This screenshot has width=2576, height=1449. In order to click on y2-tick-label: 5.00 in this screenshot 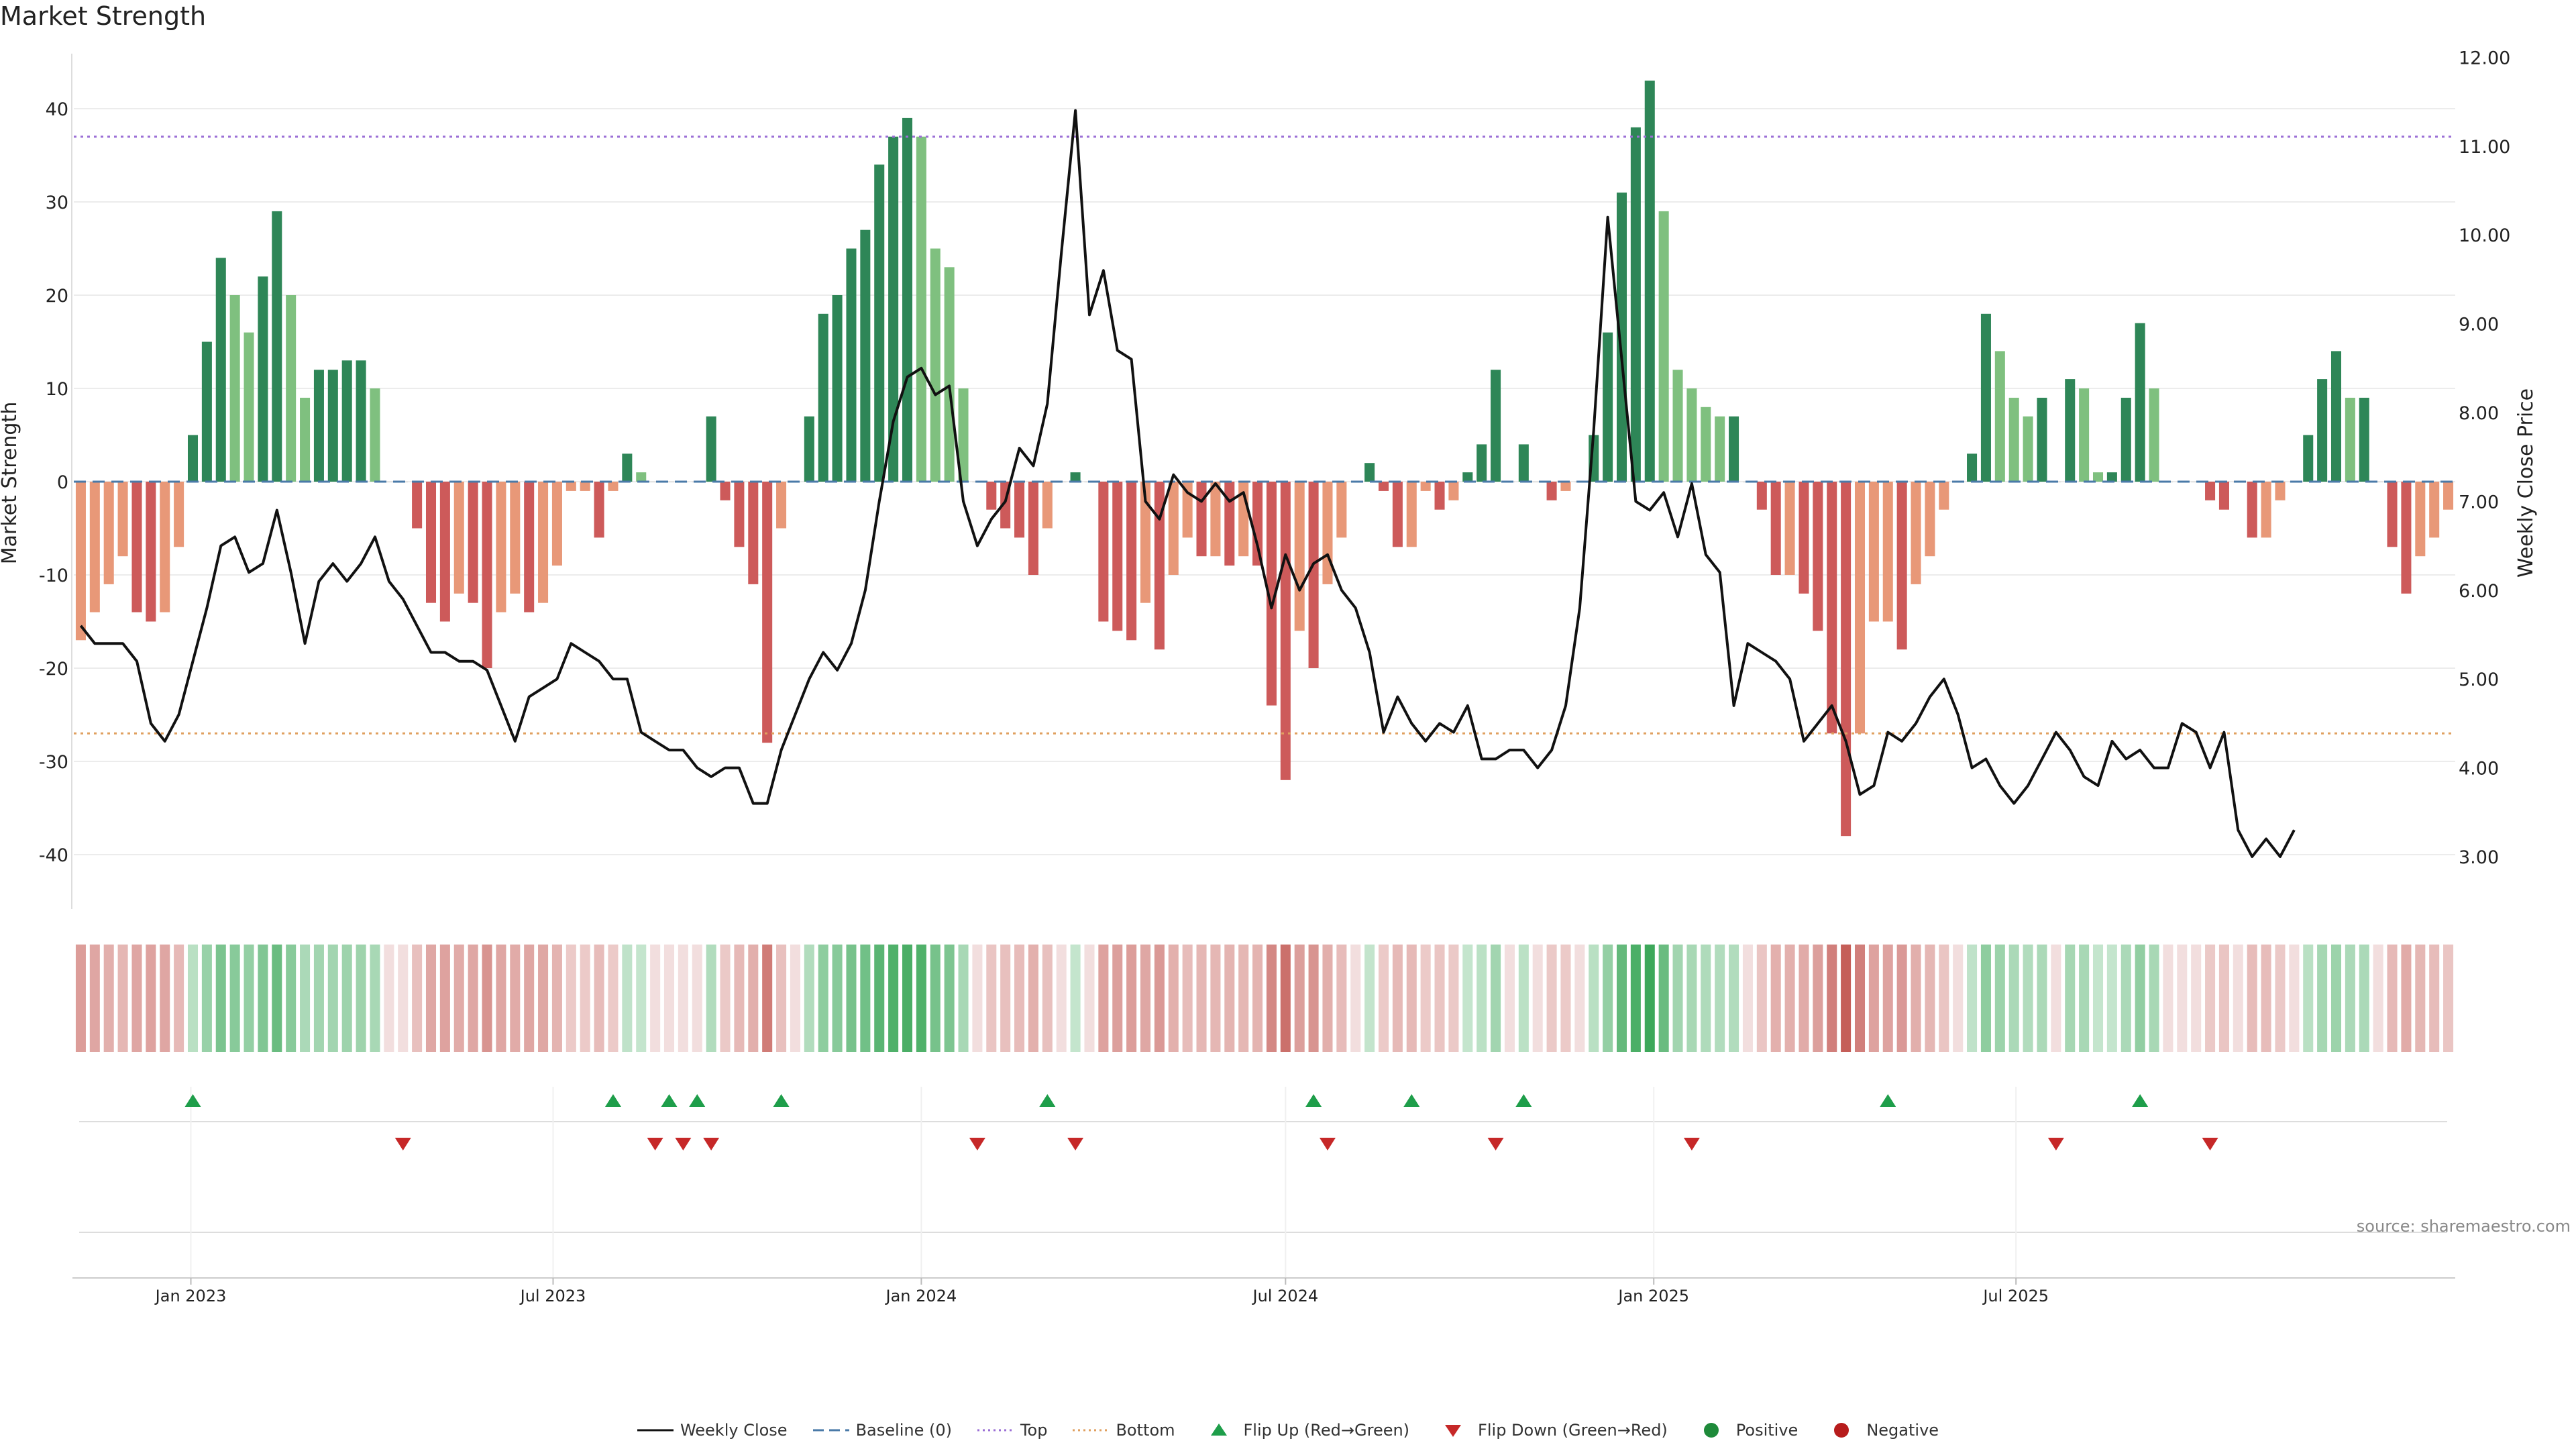, I will do `click(2479, 679)`.